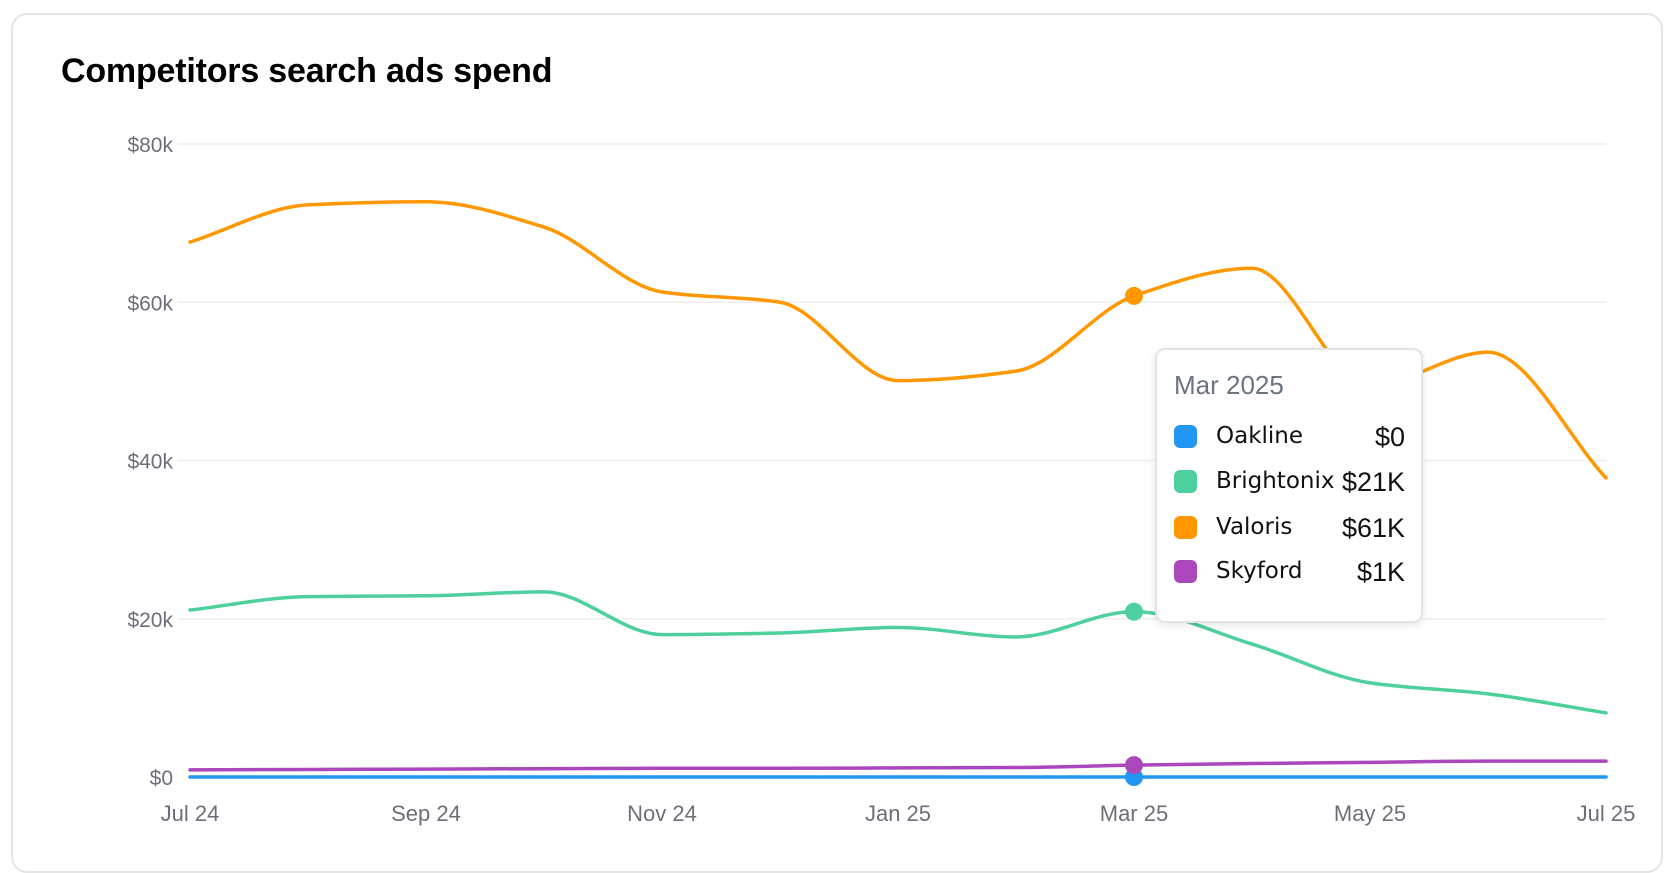 Image resolution: width=1676 pixels, height=873 pixels. What do you see at coordinates (1134, 536) in the screenshot?
I see `highlight-dots` at bounding box center [1134, 536].